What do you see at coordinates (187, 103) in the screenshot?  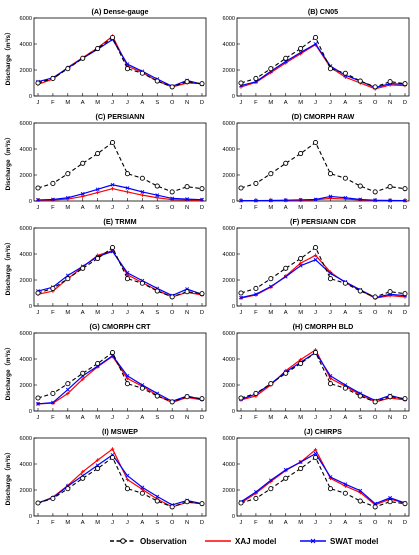 I see `x-tick-label: N` at bounding box center [187, 103].